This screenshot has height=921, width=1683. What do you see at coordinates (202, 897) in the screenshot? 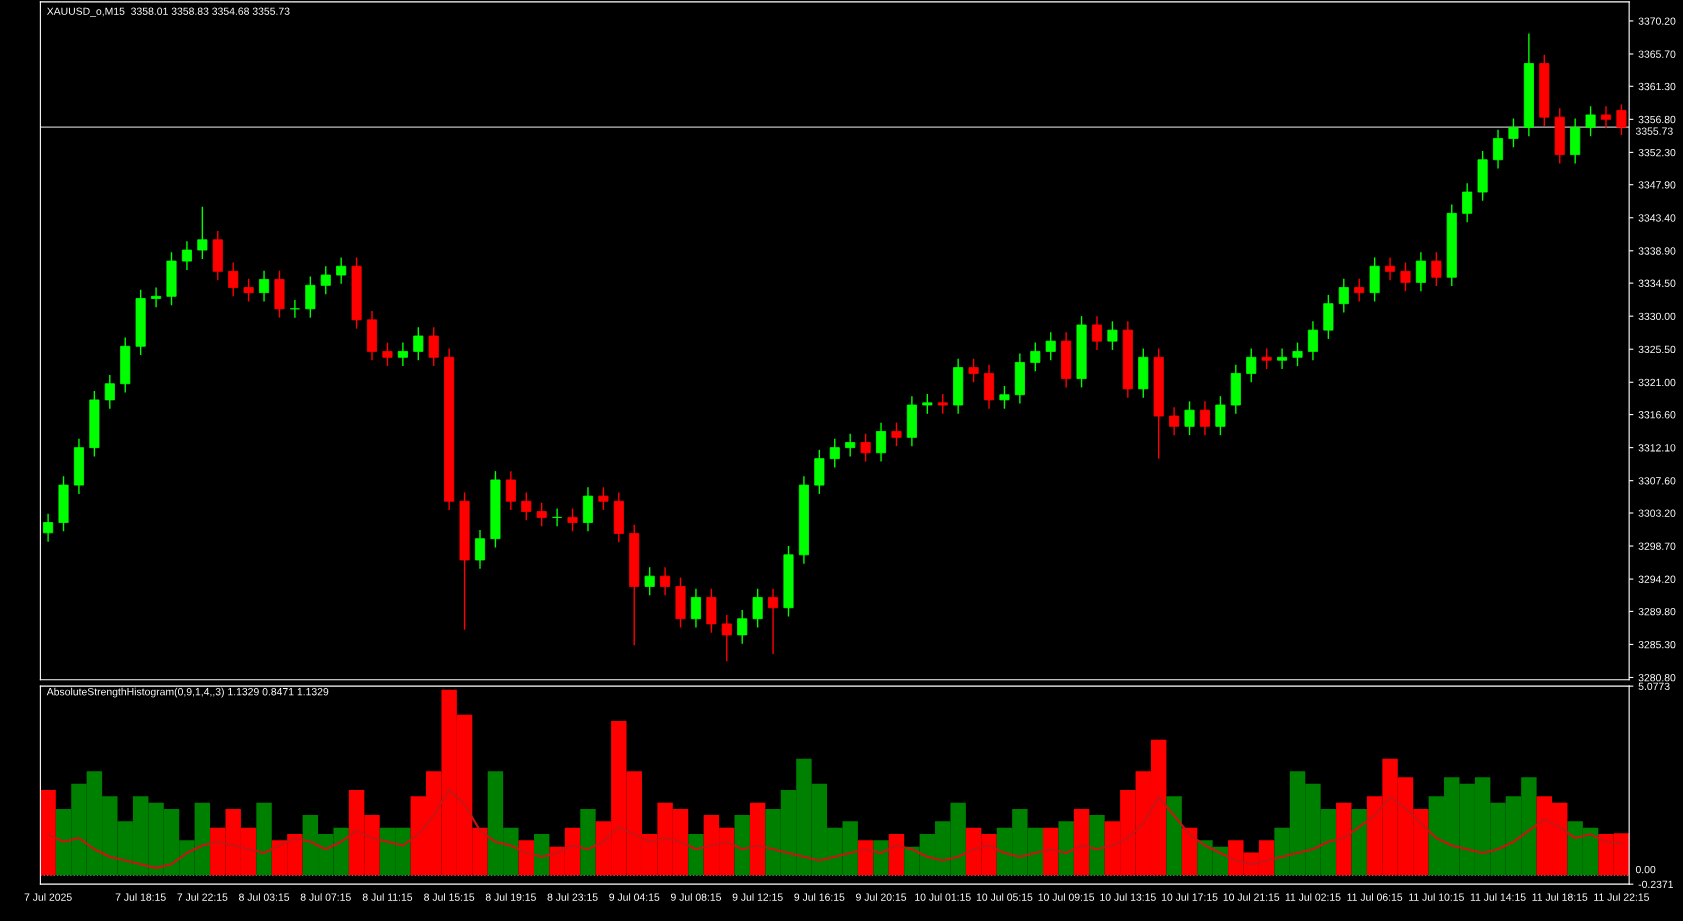
I see `x-tick-label: 7 Jul 22:15` at bounding box center [202, 897].